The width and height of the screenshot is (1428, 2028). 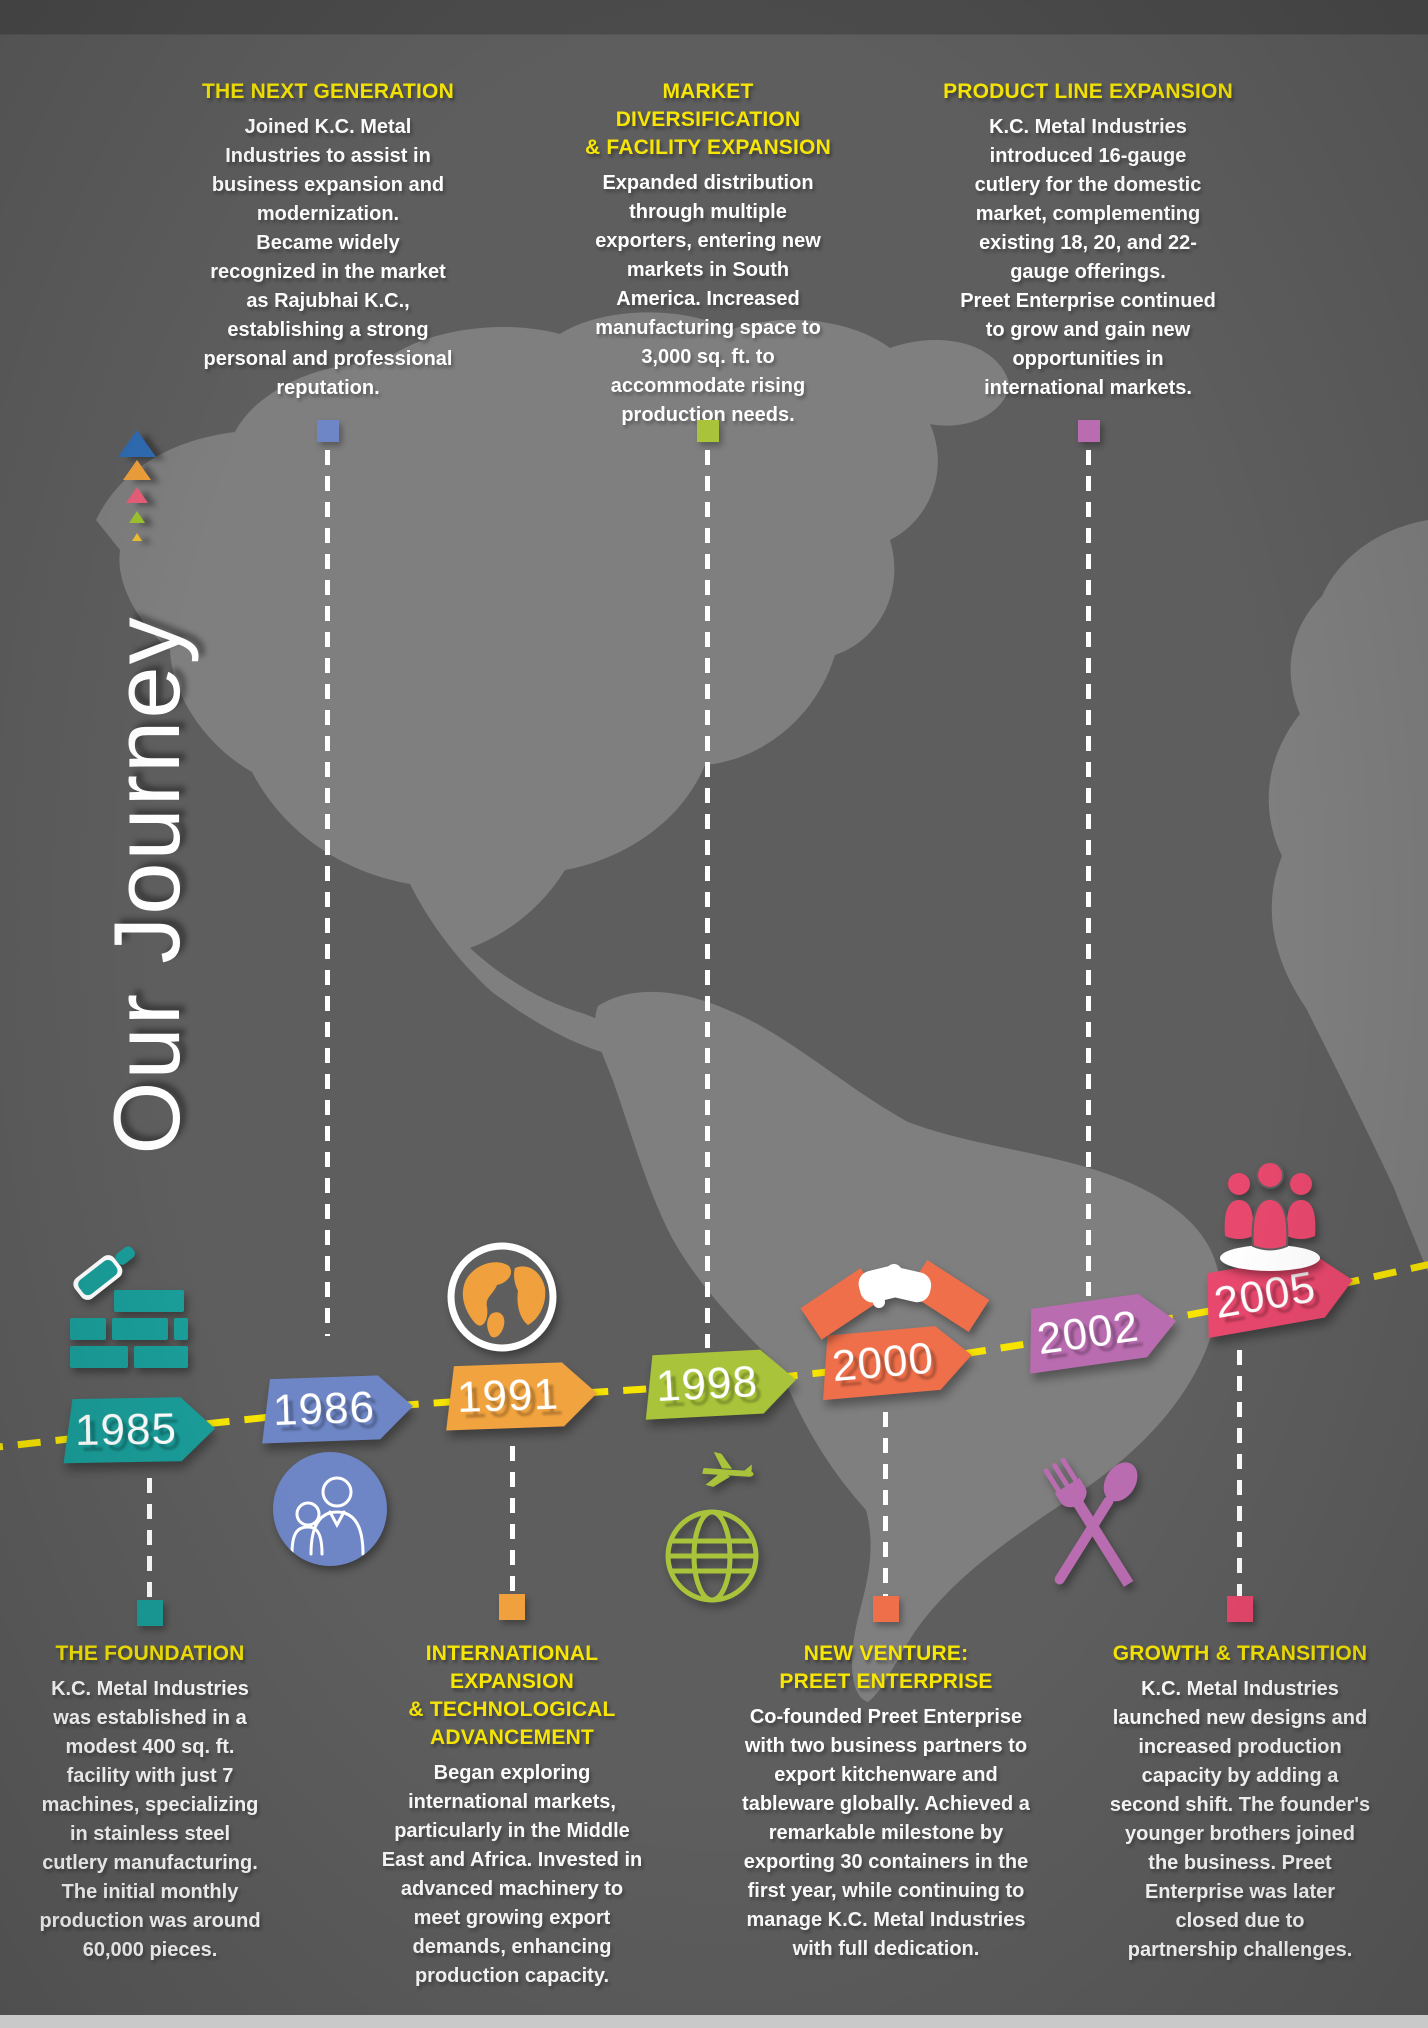 I want to click on trail-triangle-blue, so click(x=137, y=443).